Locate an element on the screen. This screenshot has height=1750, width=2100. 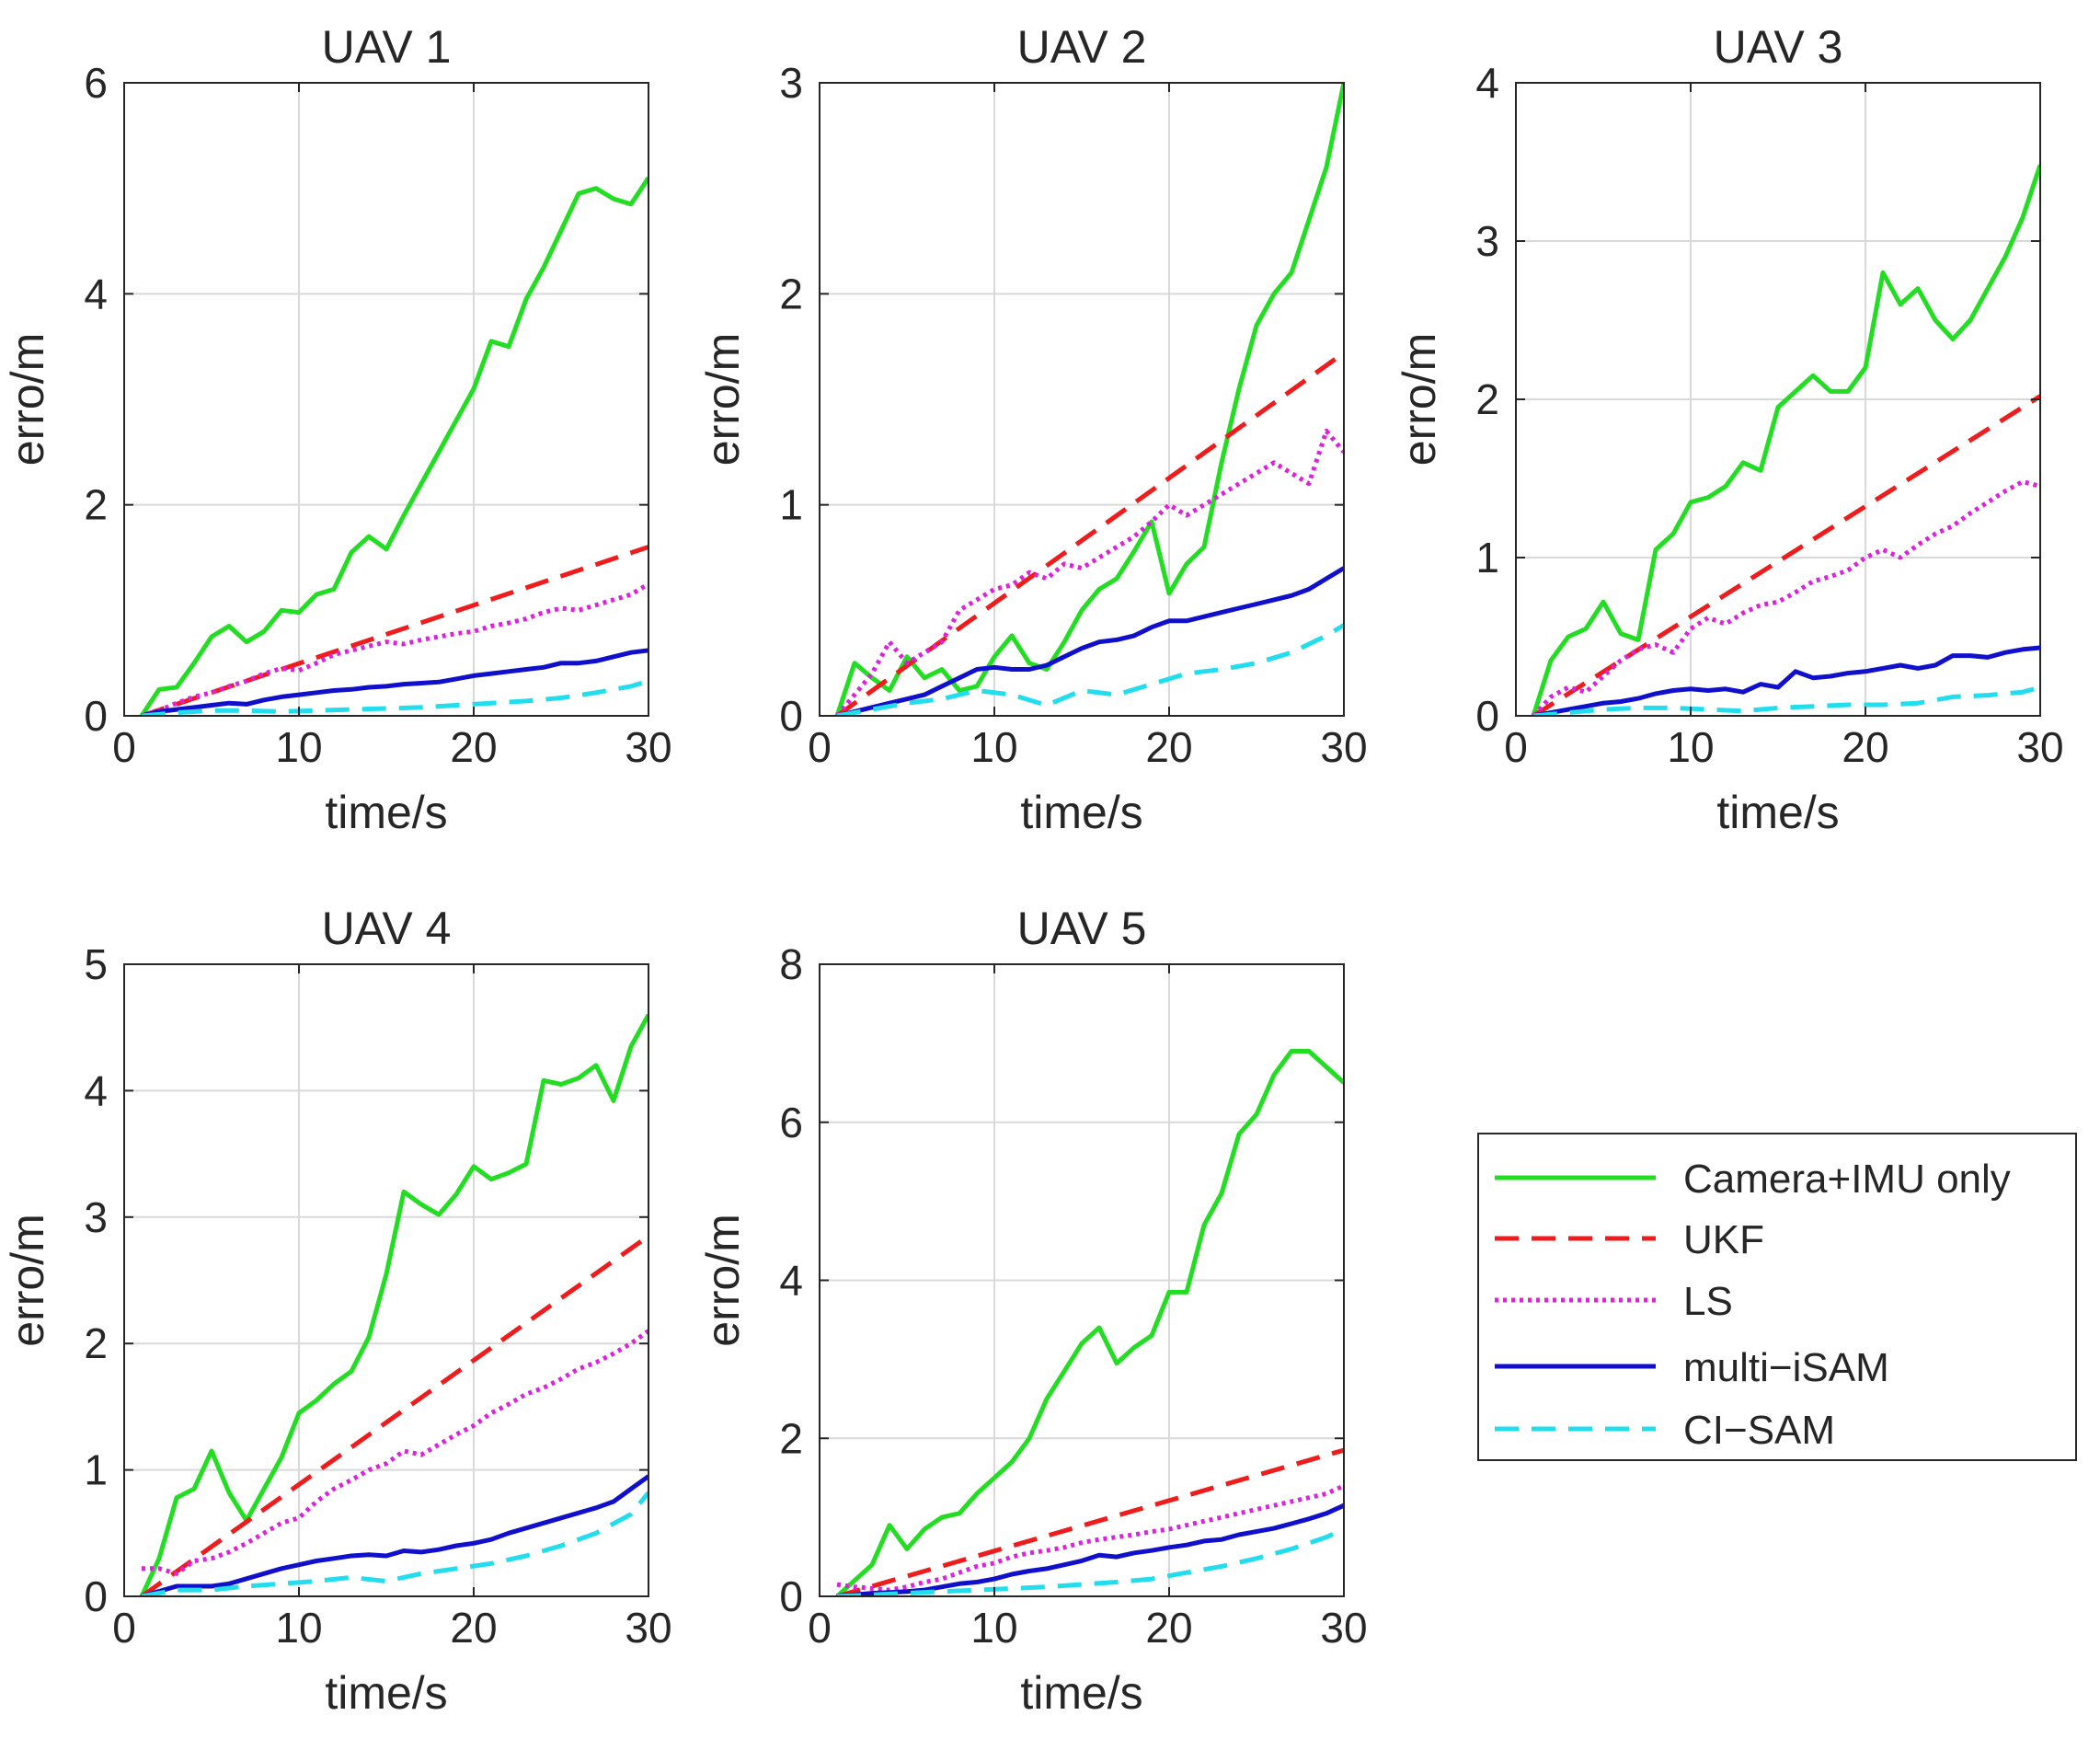
uav-4-series-camera-imu is located at coordinates (393, 1305).